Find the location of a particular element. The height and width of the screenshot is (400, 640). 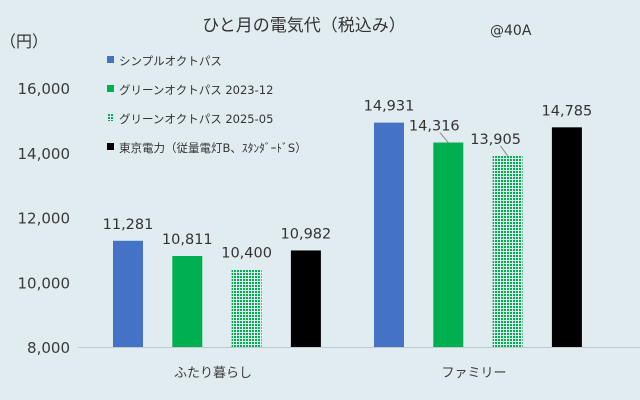

y-tick-label: 10,000 is located at coordinates (44, 283).